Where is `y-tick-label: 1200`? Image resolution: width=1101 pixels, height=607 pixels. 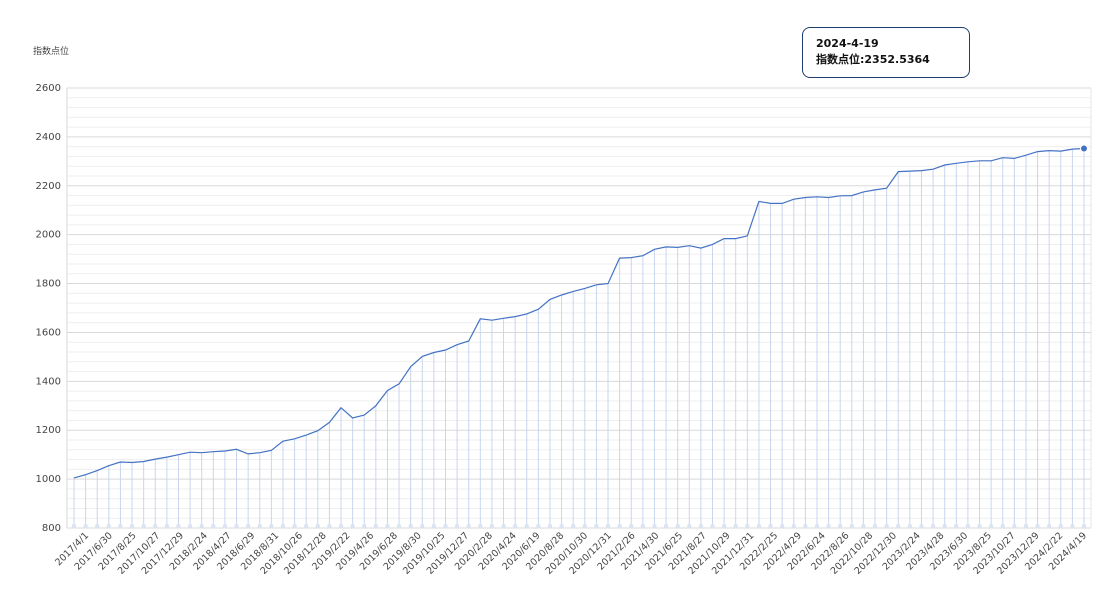
y-tick-label: 1200 is located at coordinates (48, 430).